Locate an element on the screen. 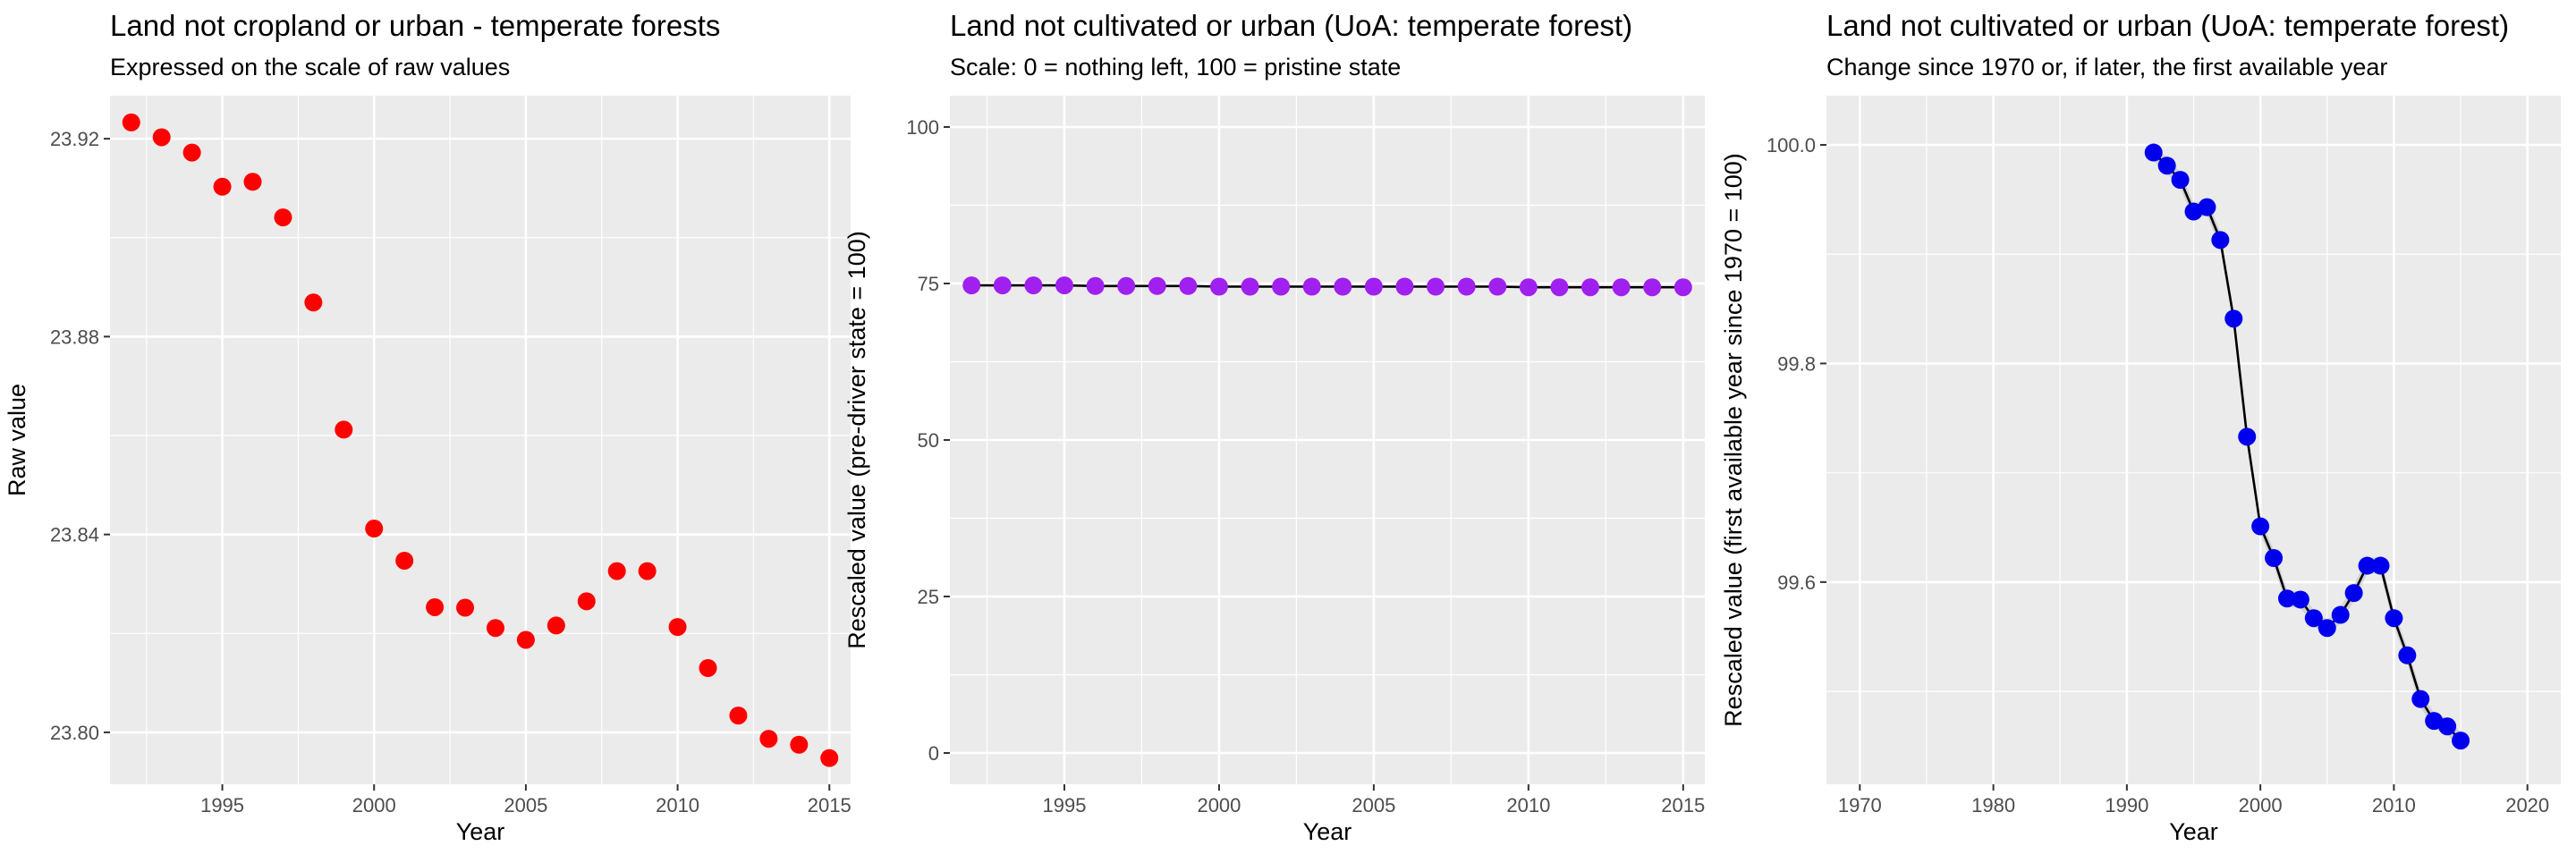 This screenshot has height=863, width=2576. x-tick-label: 1990 is located at coordinates (2126, 805).